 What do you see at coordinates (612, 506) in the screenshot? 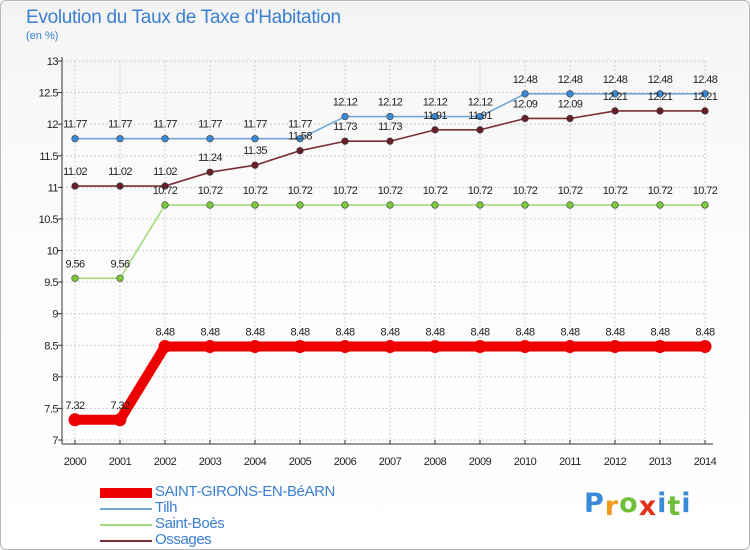
I see `logo-letter: r` at bounding box center [612, 506].